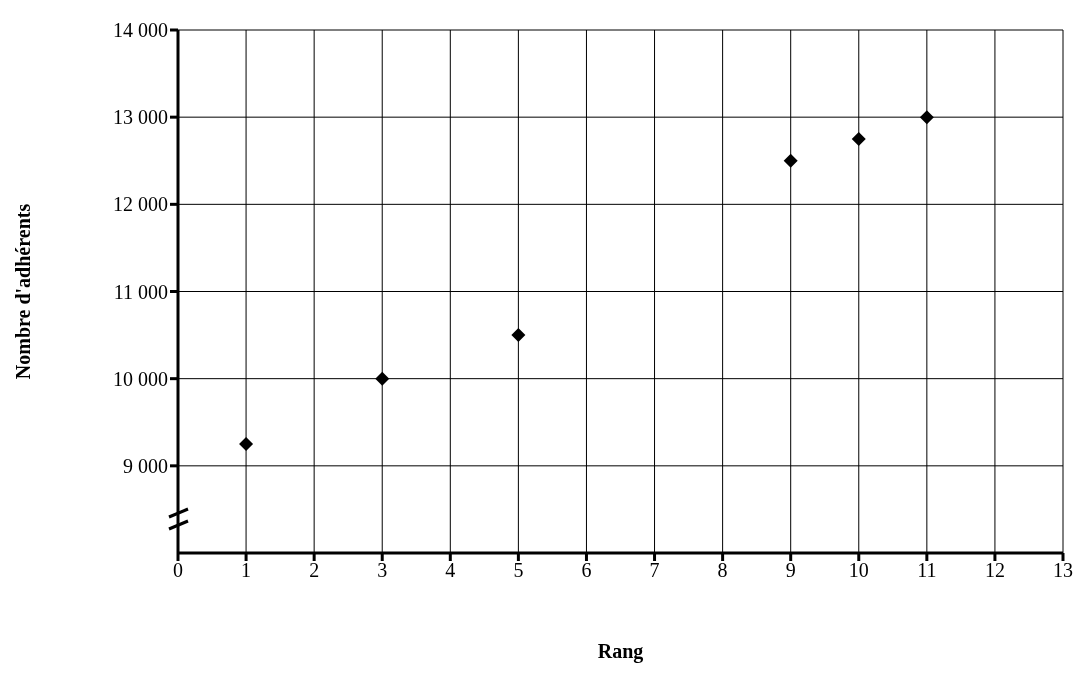 The width and height of the screenshot is (1077, 673). I want to click on x-axis-title: Rang, so click(620, 651).